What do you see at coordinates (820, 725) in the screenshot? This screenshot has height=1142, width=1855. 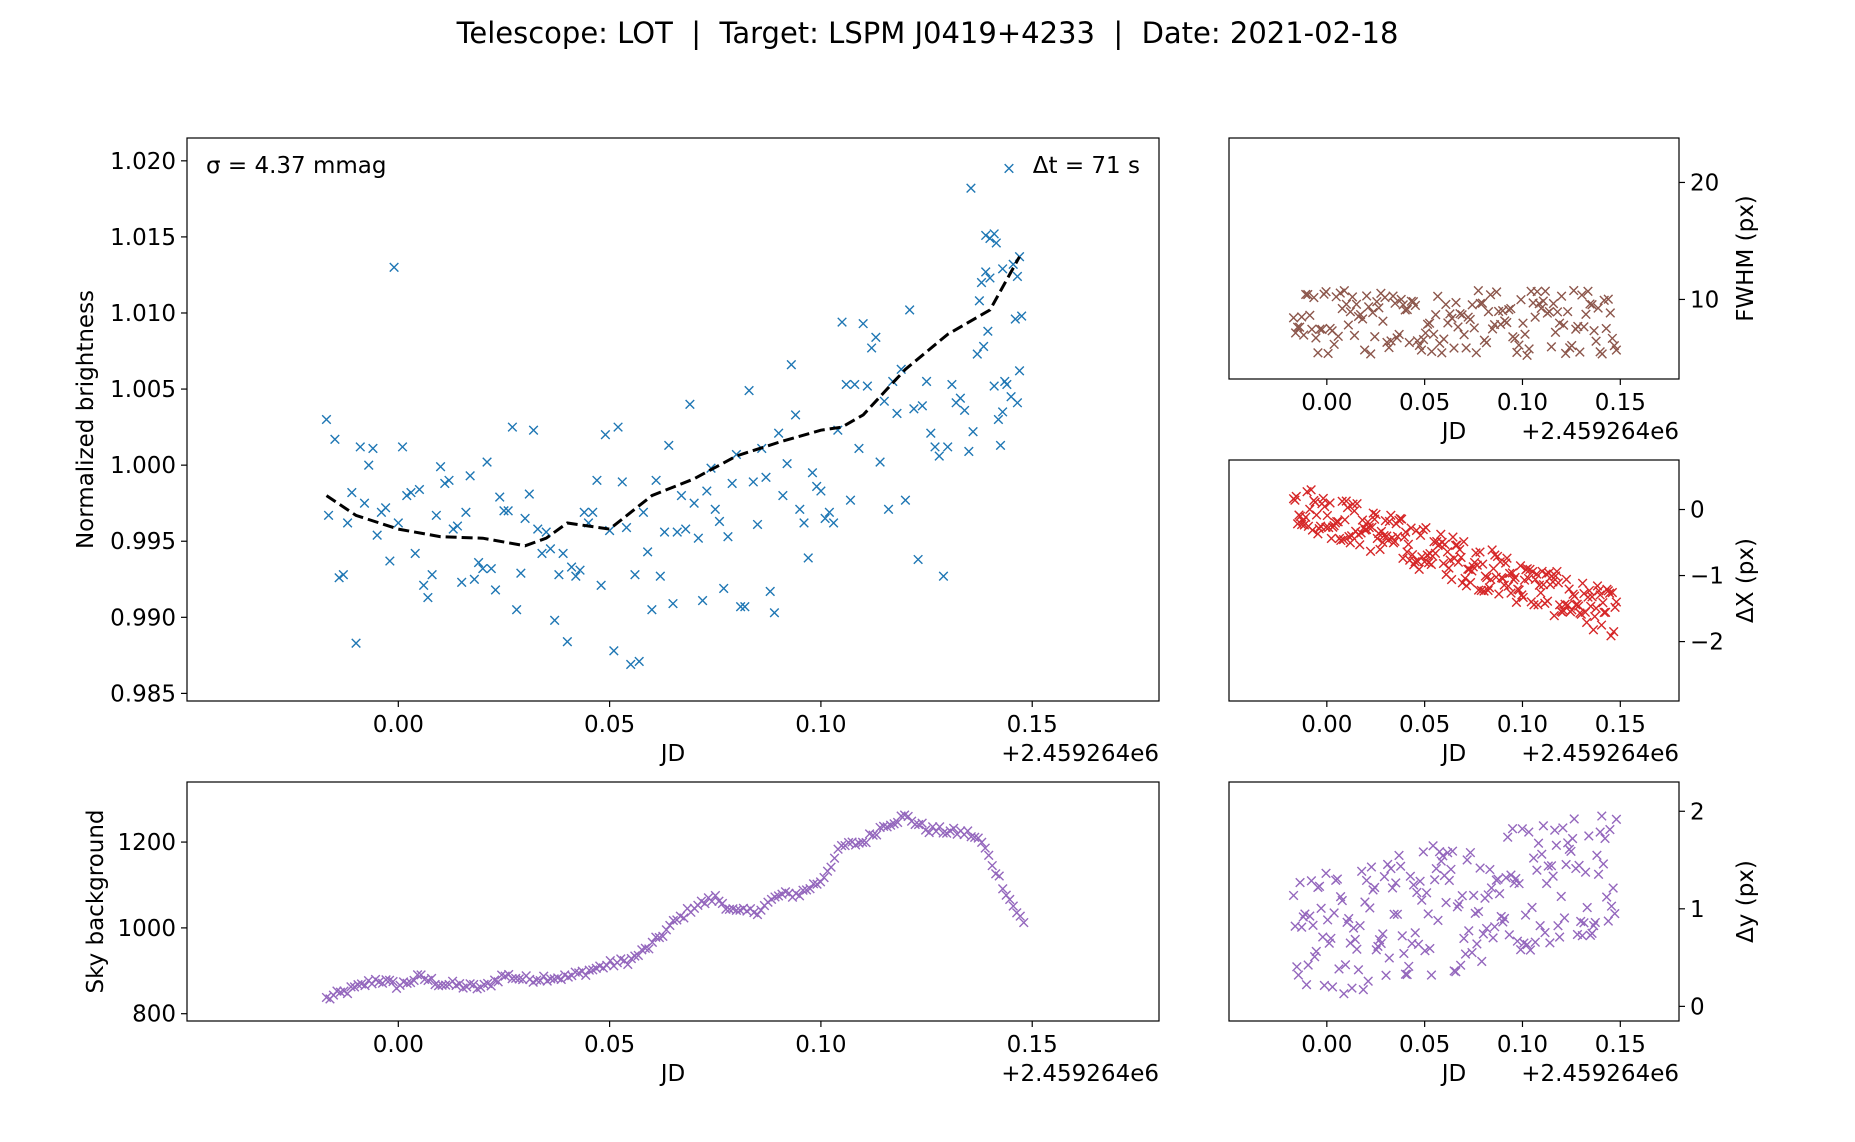 I see `brightness-xtick-label: 0.10` at bounding box center [820, 725].